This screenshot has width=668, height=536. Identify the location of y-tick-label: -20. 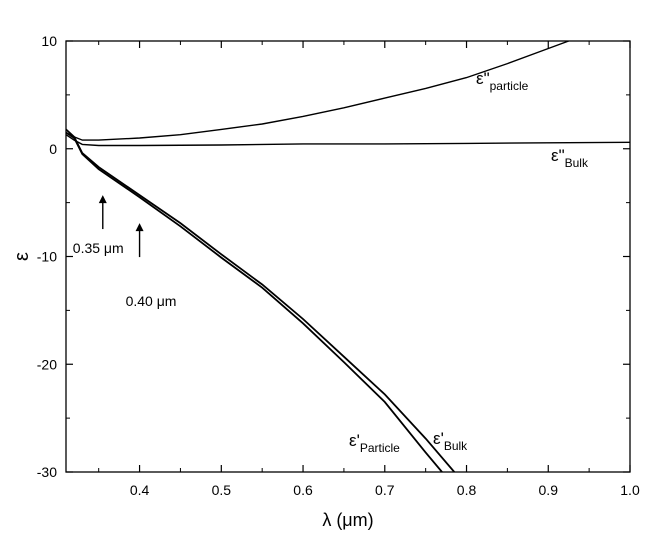
(47, 364).